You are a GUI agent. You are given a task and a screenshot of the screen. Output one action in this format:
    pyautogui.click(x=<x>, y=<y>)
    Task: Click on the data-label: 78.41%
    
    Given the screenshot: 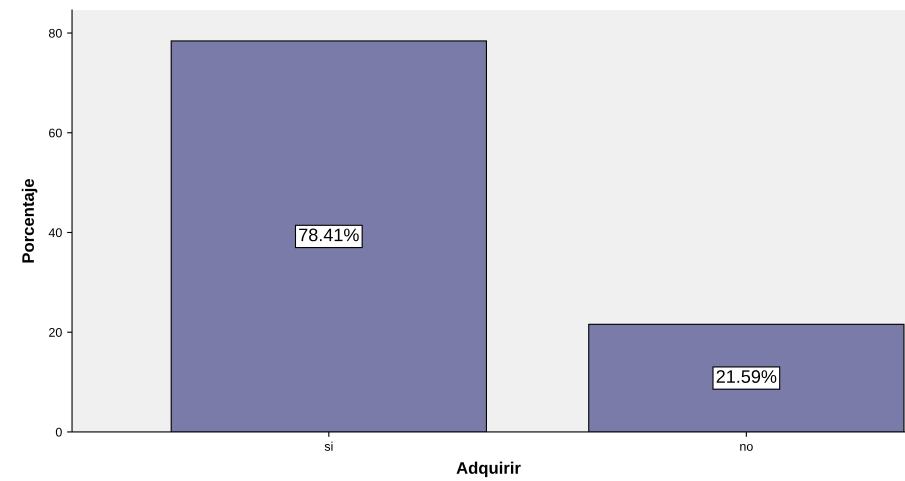 What is the action you would take?
    pyautogui.click(x=329, y=235)
    